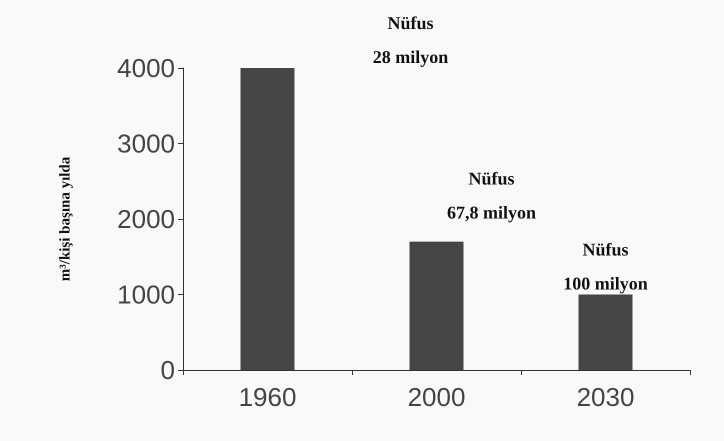 The width and height of the screenshot is (724, 441). What do you see at coordinates (66, 219) in the screenshot?
I see `y-axis-title: m³/kişi başına yılda` at bounding box center [66, 219].